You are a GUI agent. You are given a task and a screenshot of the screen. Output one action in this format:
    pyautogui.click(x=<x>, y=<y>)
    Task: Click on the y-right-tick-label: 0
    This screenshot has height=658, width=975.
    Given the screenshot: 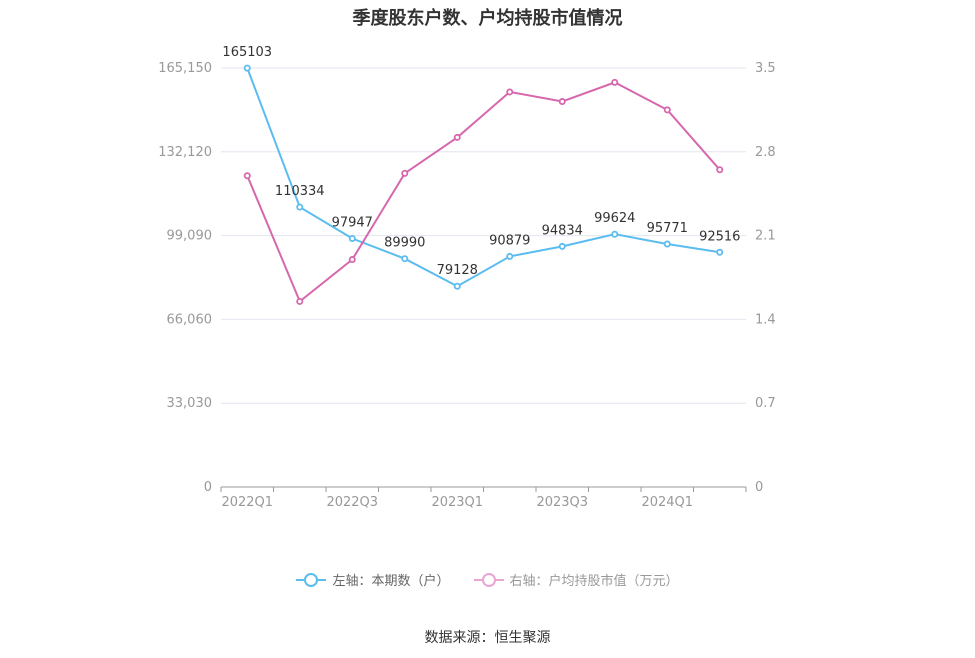 What is the action you would take?
    pyautogui.click(x=759, y=487)
    